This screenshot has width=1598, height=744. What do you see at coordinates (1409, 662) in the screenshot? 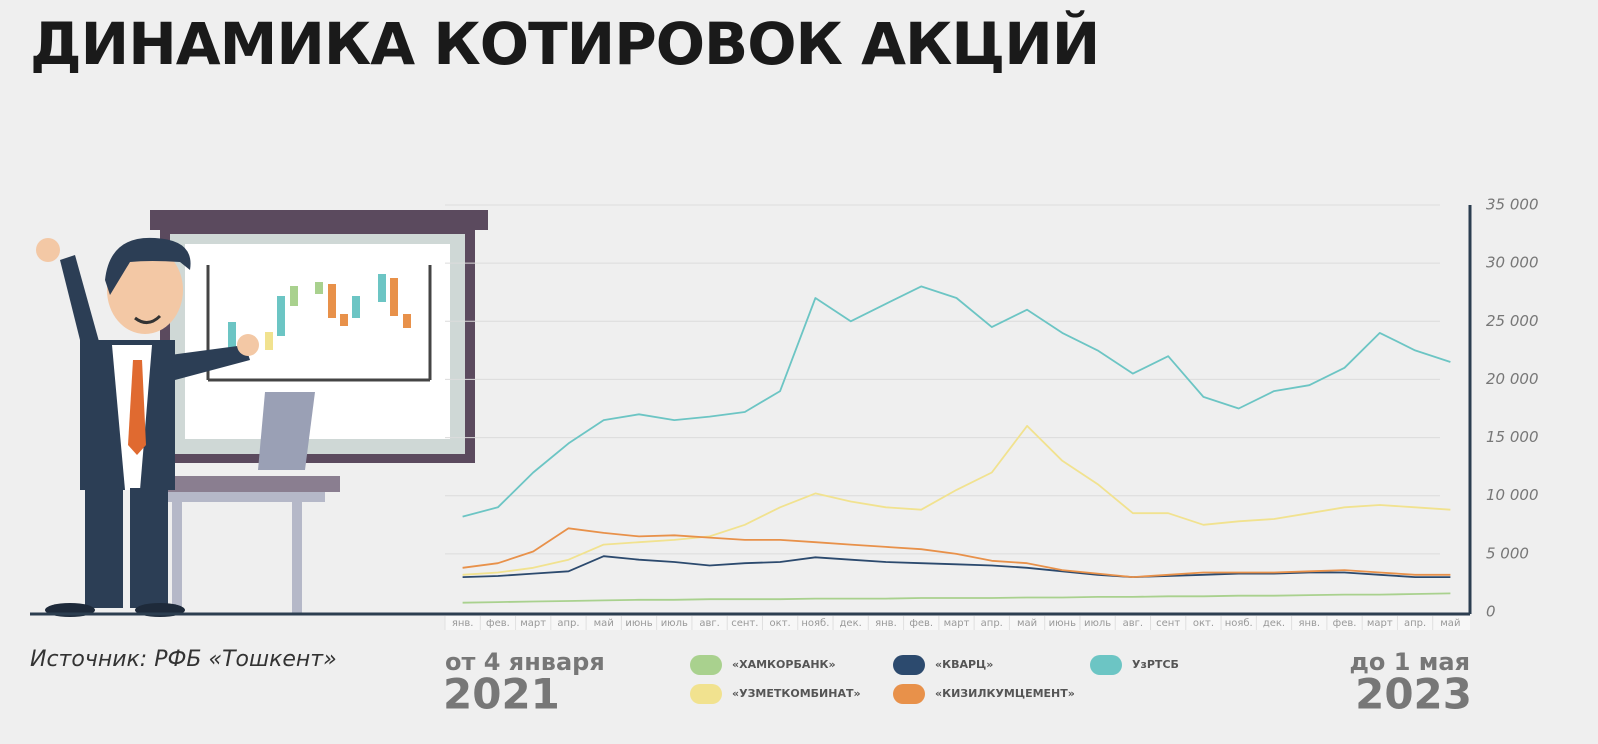
I see `end-label: до 1 мая` at bounding box center [1409, 662].